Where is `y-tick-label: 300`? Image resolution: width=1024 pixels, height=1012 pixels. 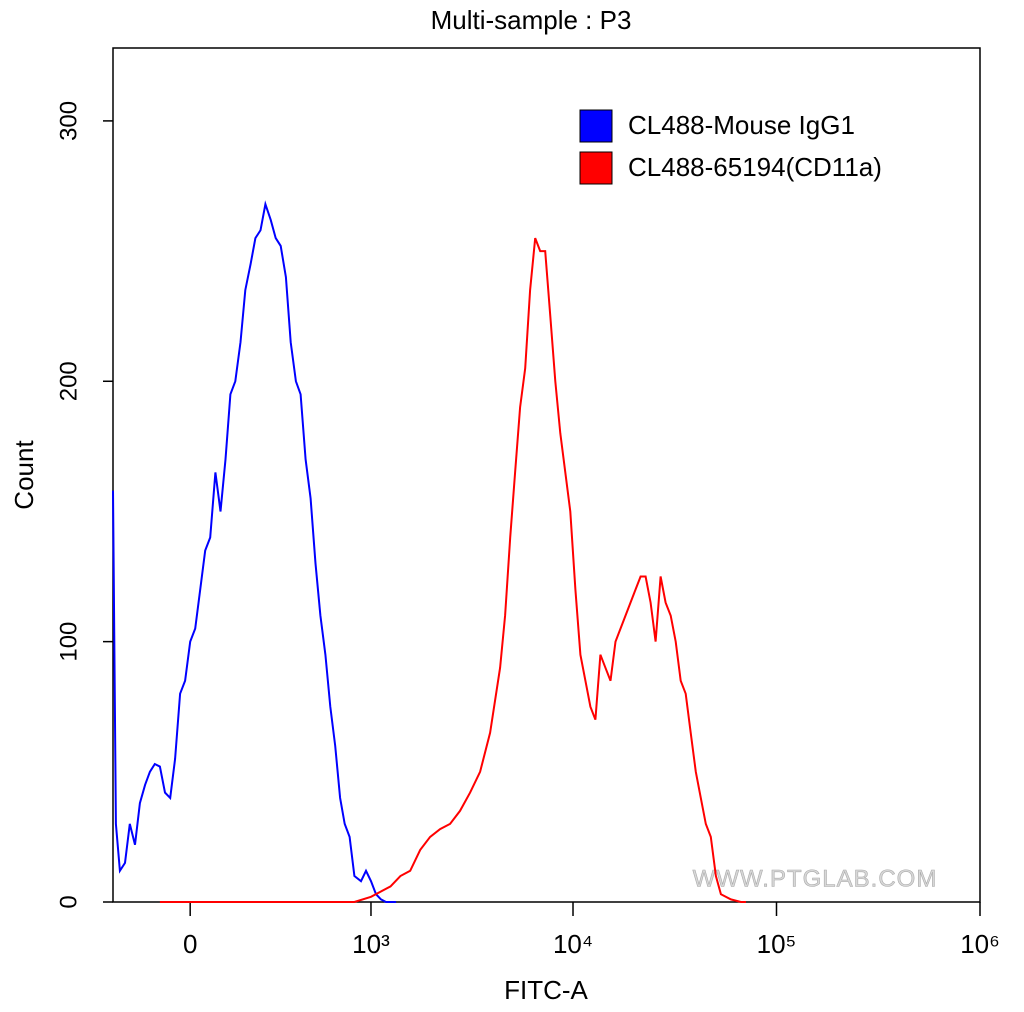 y-tick-label: 300 is located at coordinates (68, 121).